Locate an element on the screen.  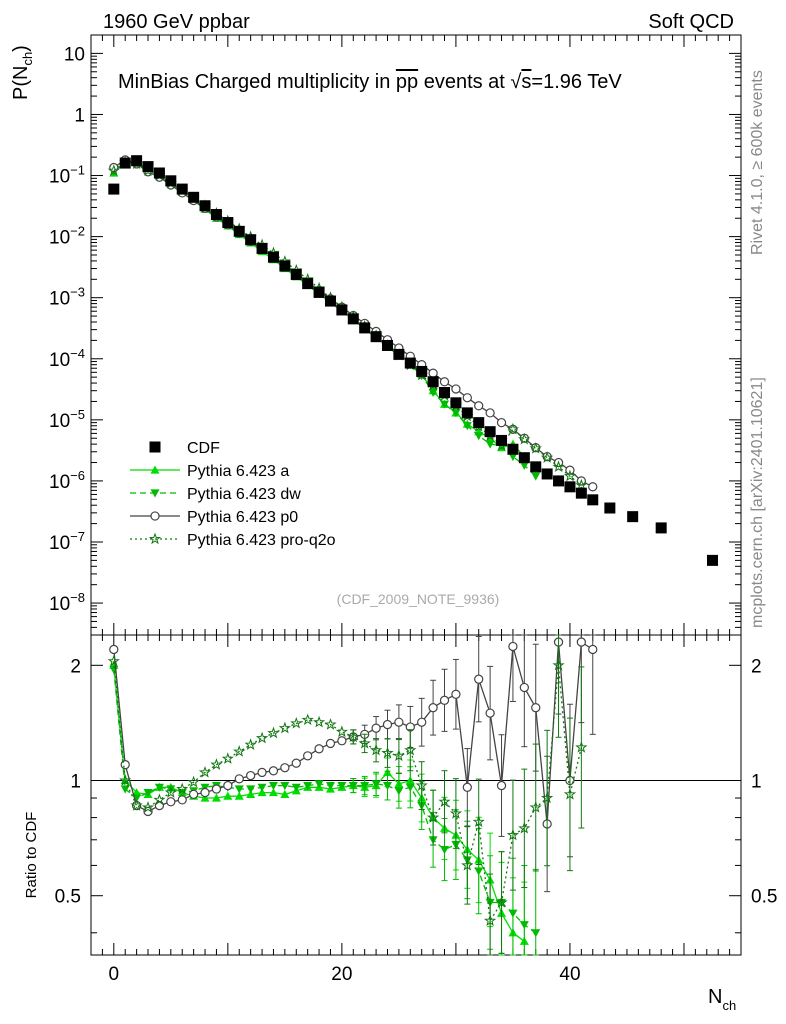
x-axis-label: Nch is located at coordinates (722, 999).